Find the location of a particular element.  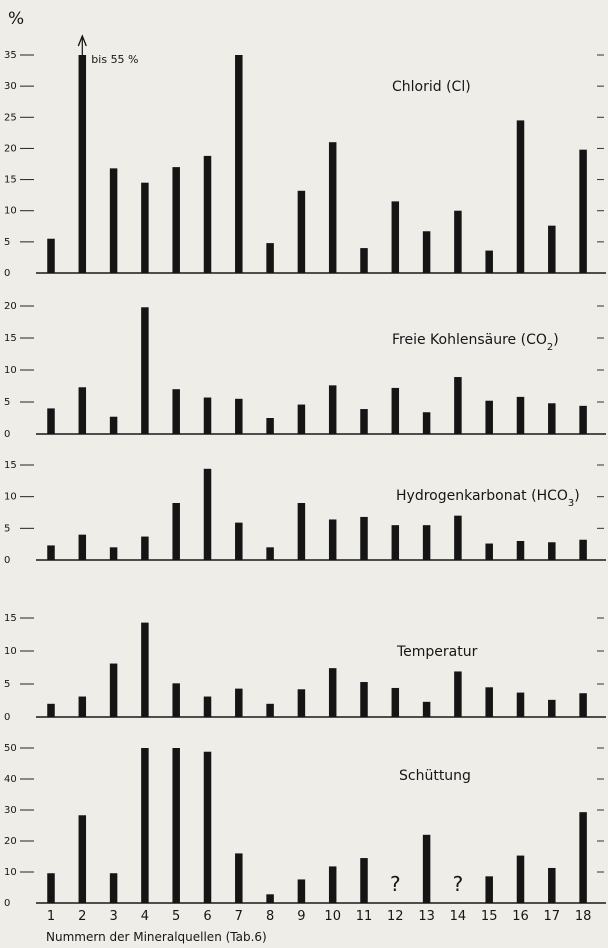

x-tick-label: 16 is located at coordinates (520, 916).